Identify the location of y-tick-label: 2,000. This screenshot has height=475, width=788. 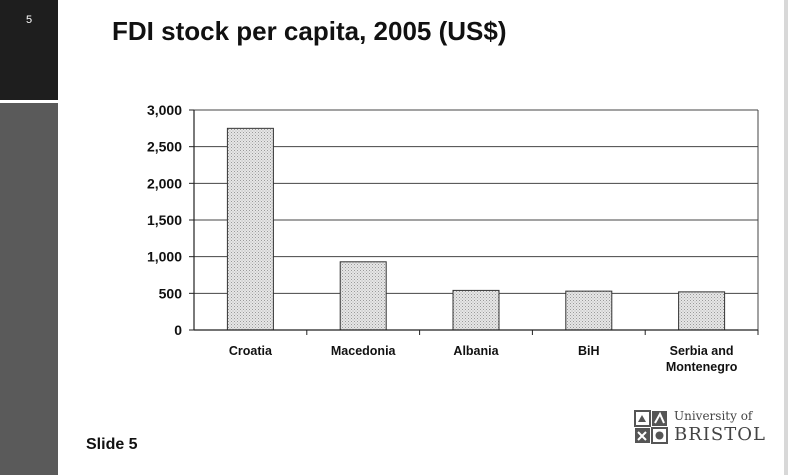
(164, 183).